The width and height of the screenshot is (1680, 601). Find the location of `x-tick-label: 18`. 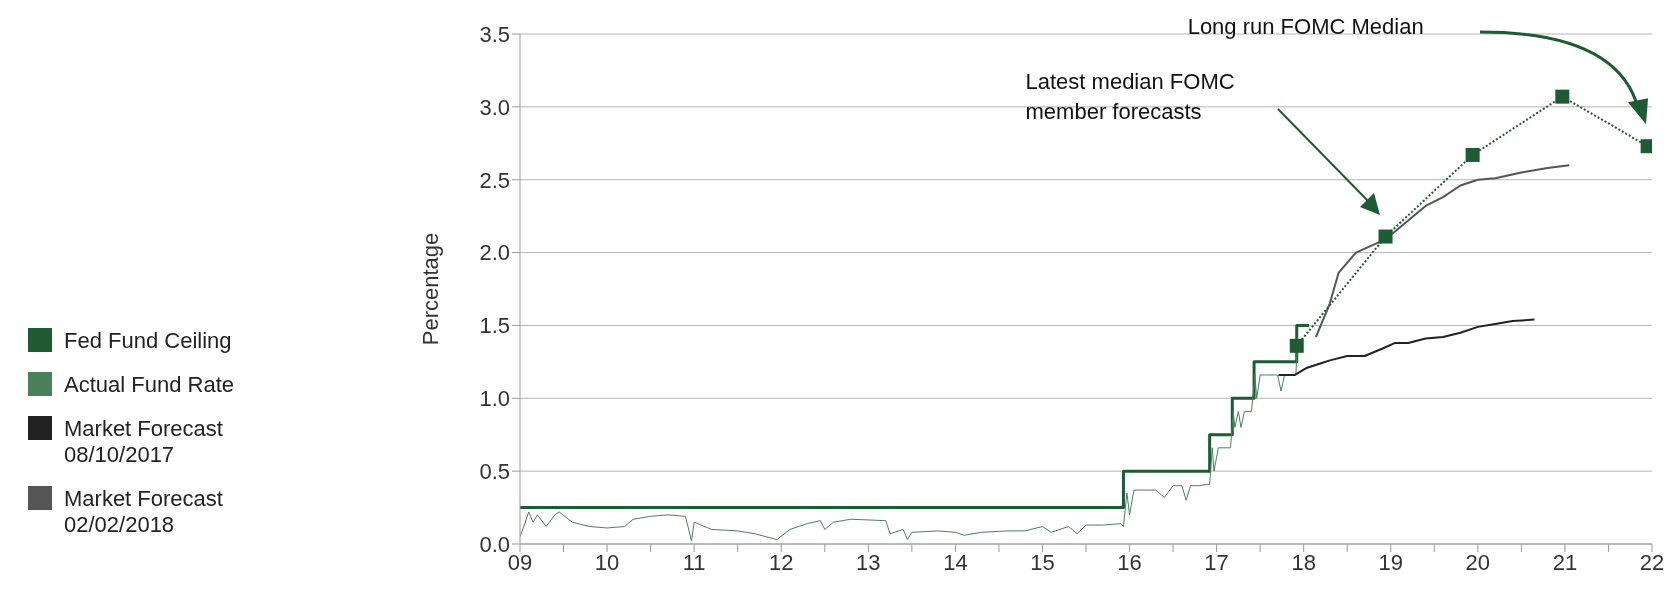

x-tick-label: 18 is located at coordinates (1303, 562).